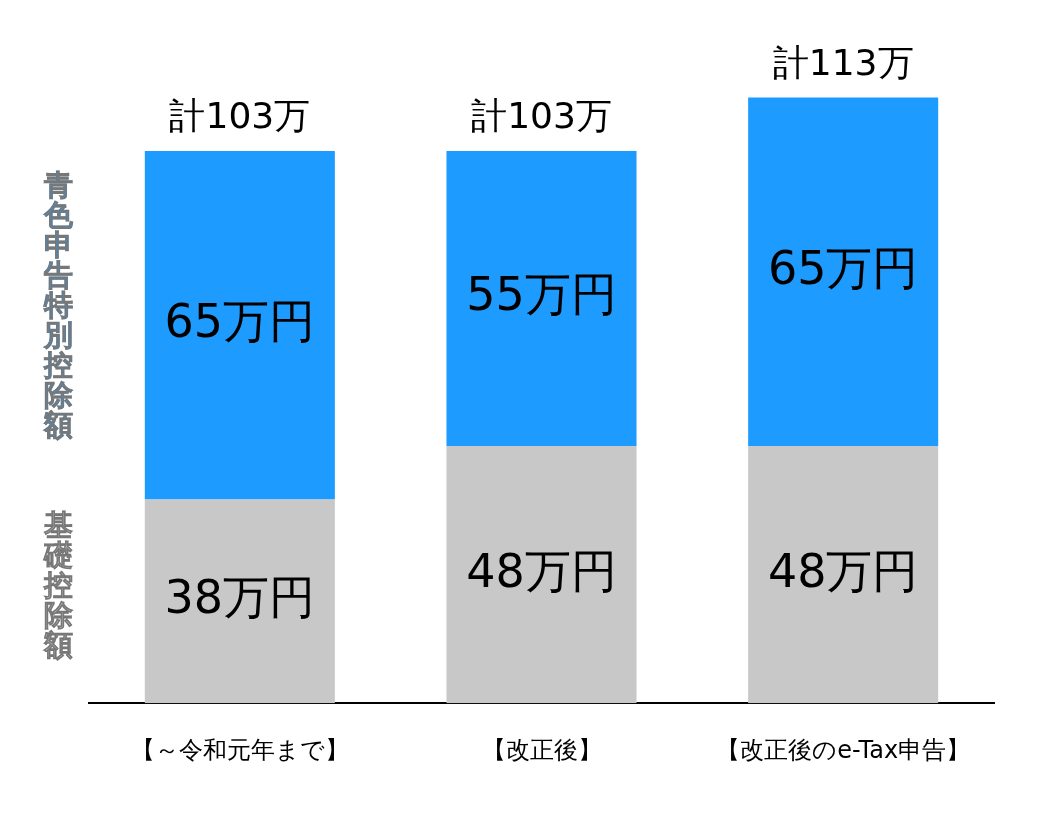 The width and height of the screenshot is (1044, 830). What do you see at coordinates (58, 305) in the screenshot?
I see `text: 青色申告特別控除額` at bounding box center [58, 305].